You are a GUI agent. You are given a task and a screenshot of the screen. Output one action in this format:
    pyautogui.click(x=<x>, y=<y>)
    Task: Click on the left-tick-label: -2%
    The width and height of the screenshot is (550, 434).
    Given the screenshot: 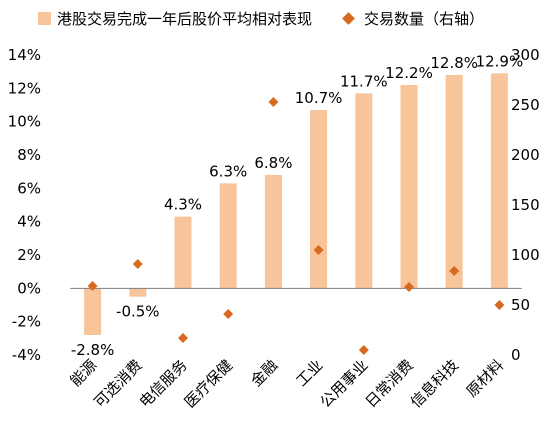 What is the action you would take?
    pyautogui.click(x=26, y=322)
    